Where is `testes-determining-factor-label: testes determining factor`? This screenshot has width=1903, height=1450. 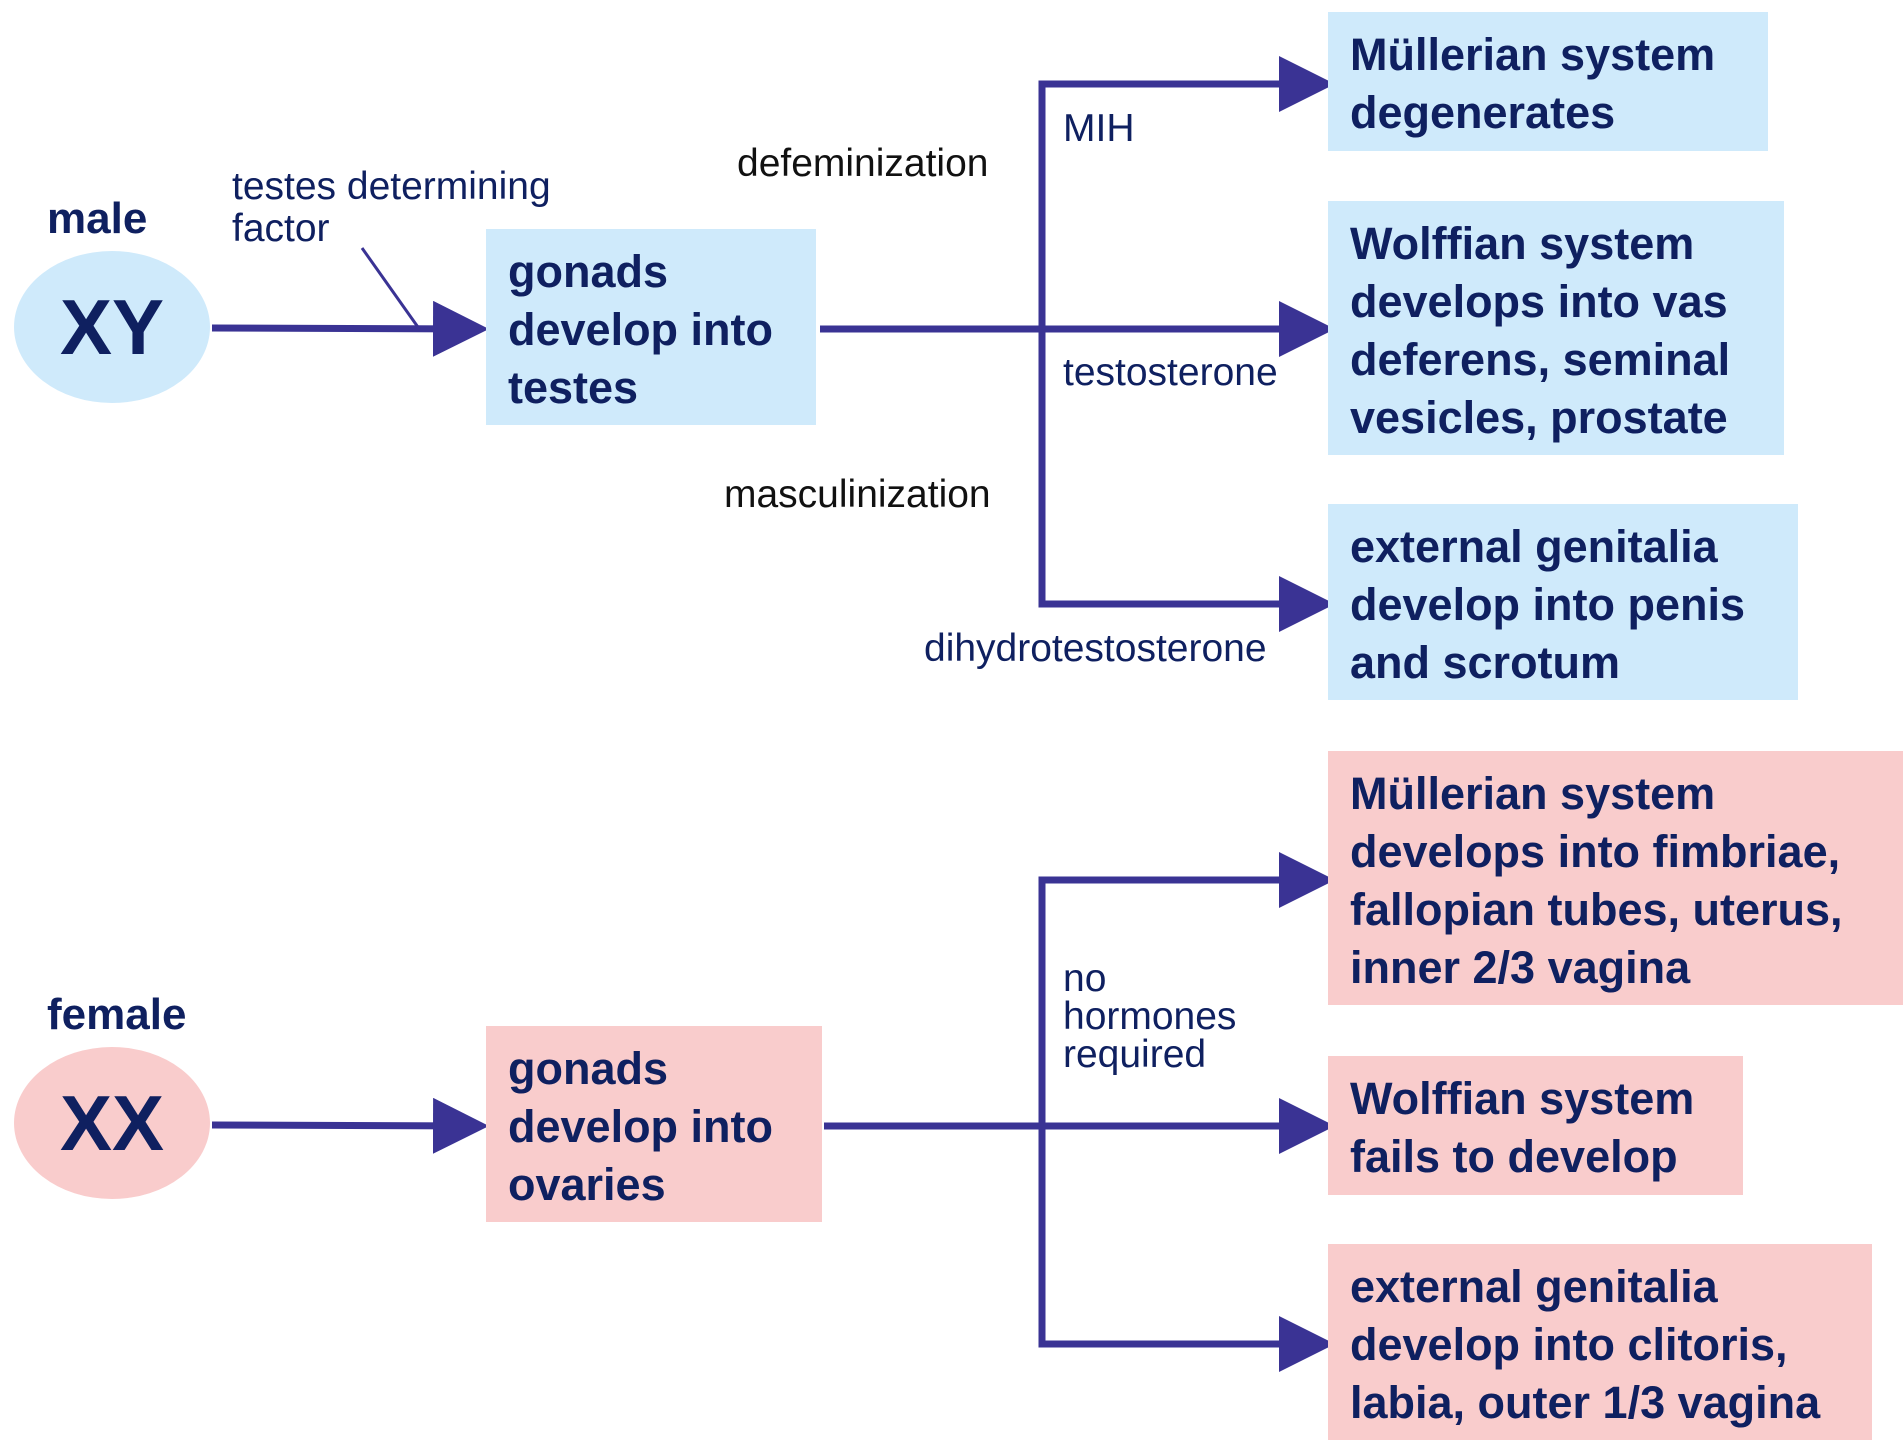 testes-determining-factor-label: testes determining factor is located at coordinates (391, 208).